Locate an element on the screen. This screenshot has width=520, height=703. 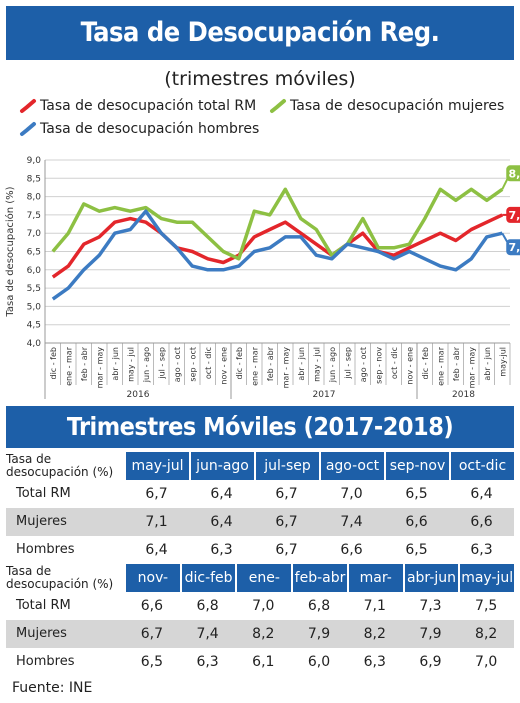
y-tick-label: 6,0 is located at coordinates (34, 271).